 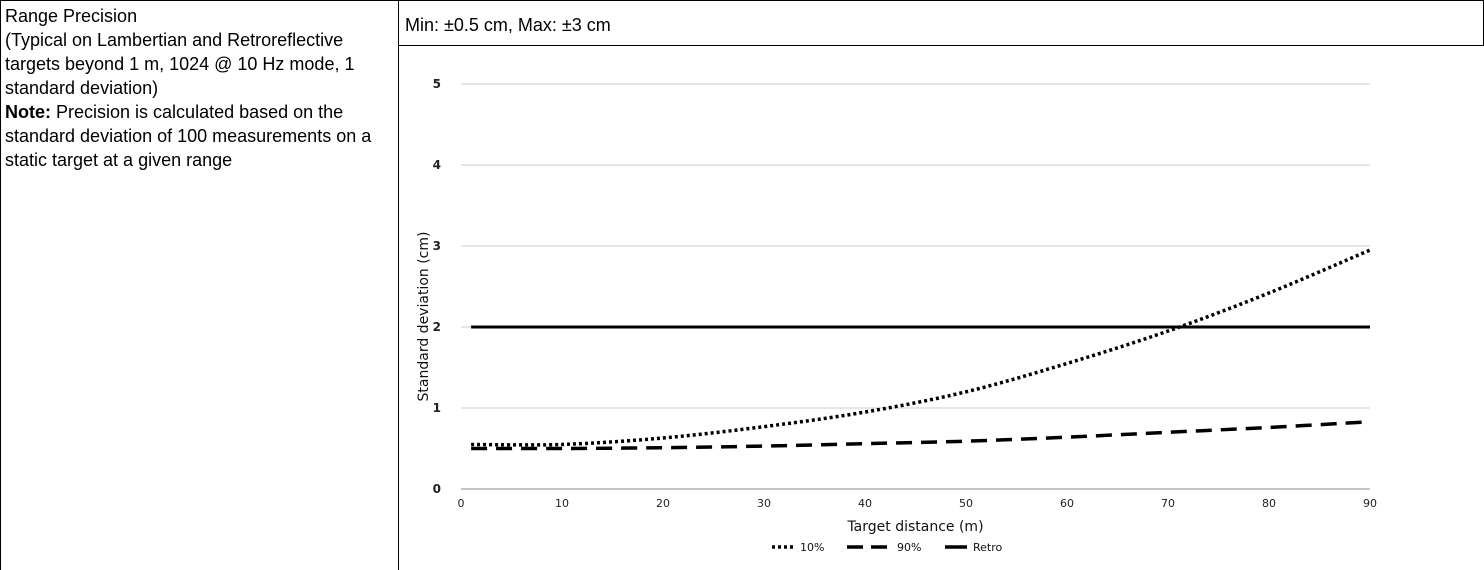 What do you see at coordinates (437, 489) in the screenshot?
I see `y-tick-label: 0` at bounding box center [437, 489].